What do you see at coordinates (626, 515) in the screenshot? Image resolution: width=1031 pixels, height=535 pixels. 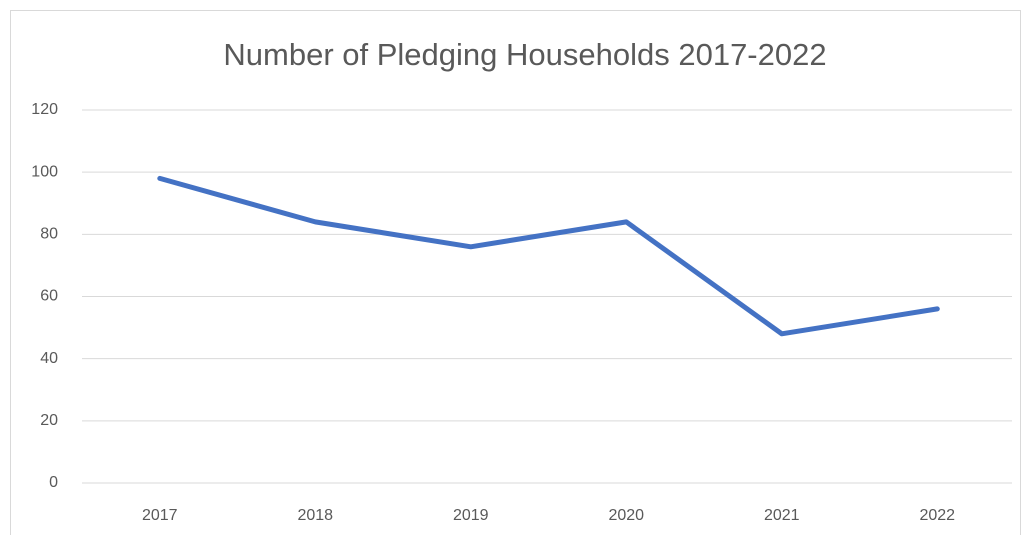 I see `x-tick-label: 2020` at bounding box center [626, 515].